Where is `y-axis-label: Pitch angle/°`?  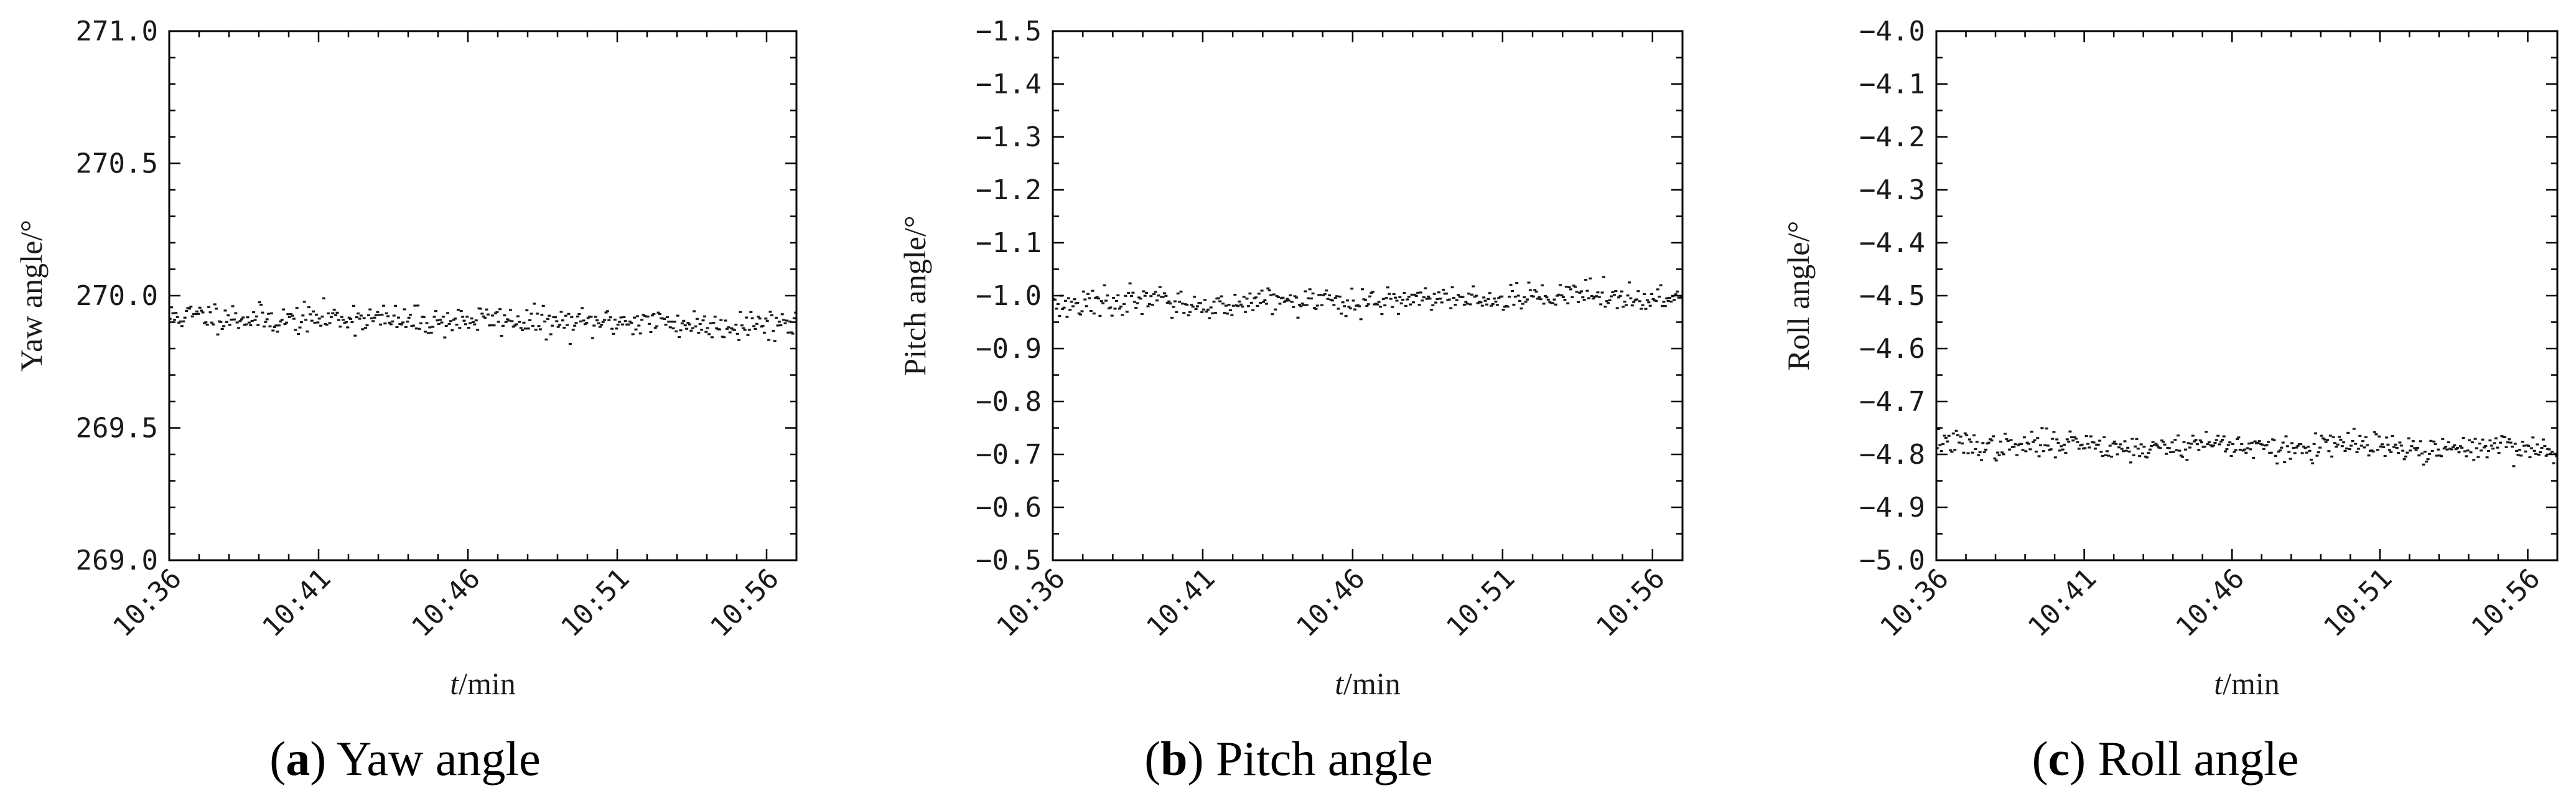
y-axis-label: Pitch angle/° is located at coordinates (914, 295).